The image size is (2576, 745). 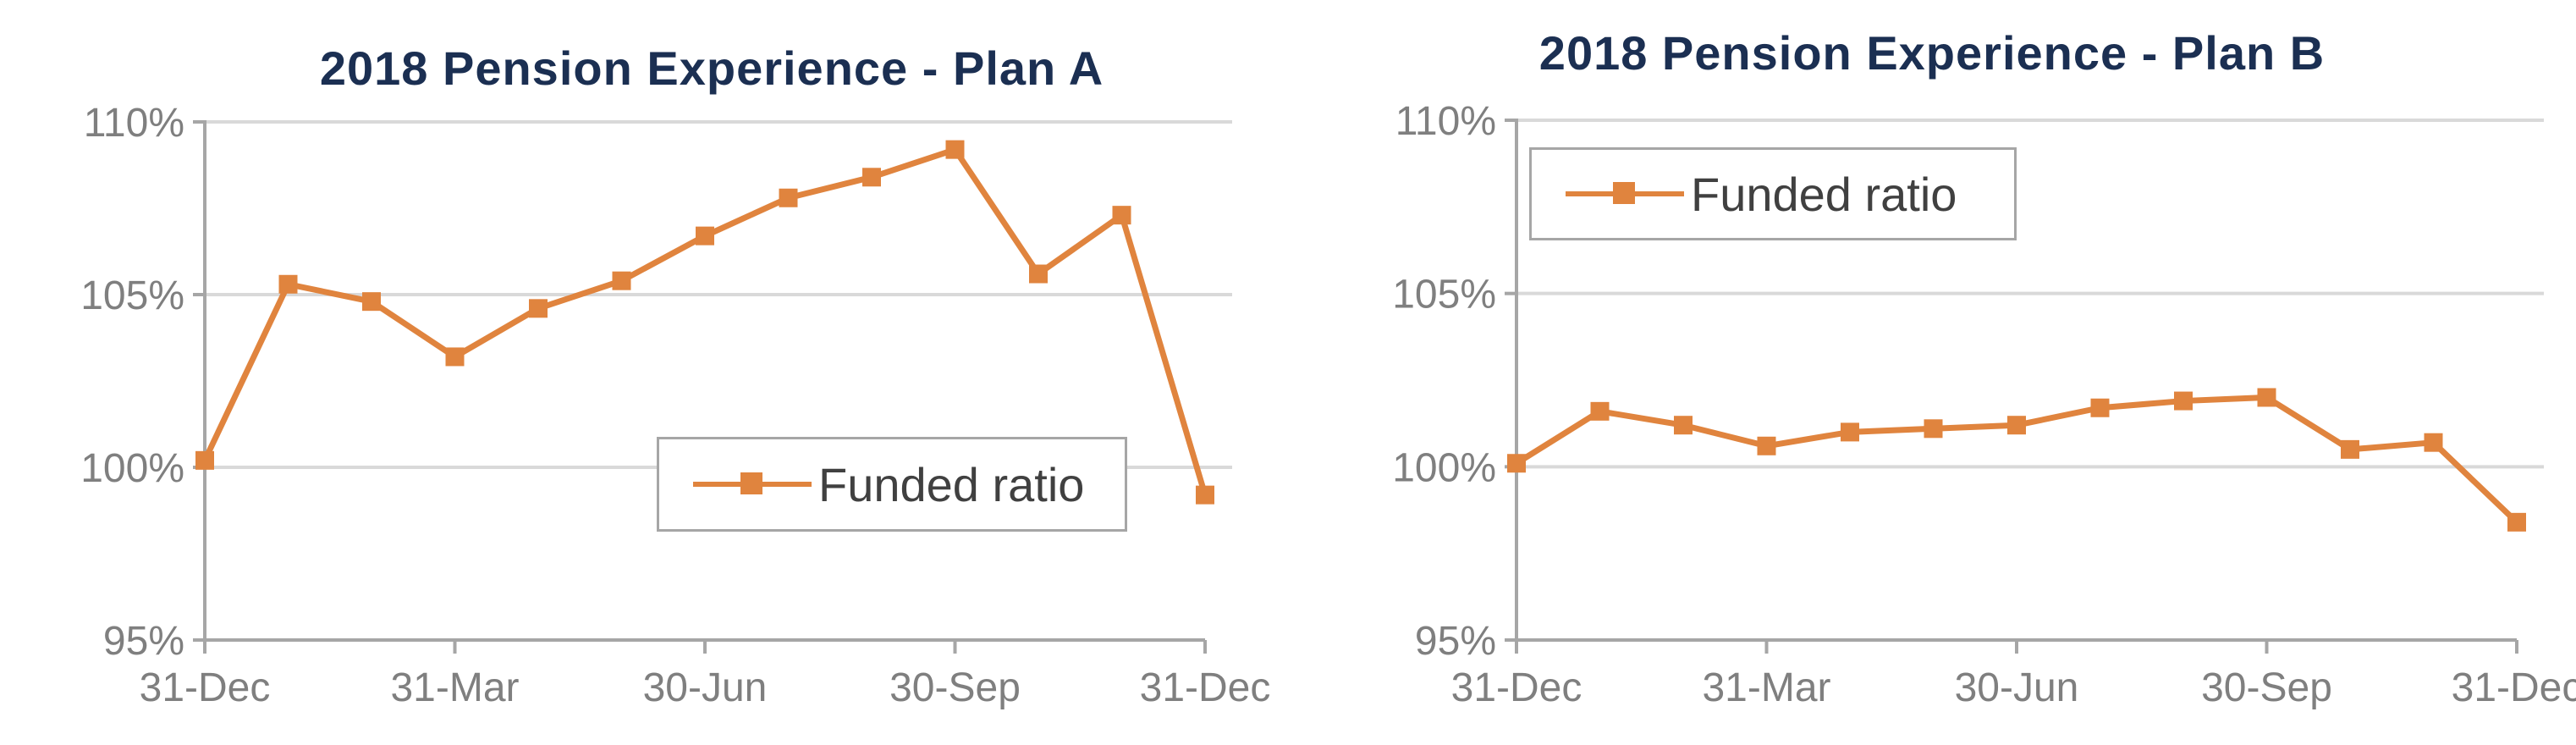 I want to click on chart-title: 2018 Pension Experience - Plan B, so click(x=1932, y=53).